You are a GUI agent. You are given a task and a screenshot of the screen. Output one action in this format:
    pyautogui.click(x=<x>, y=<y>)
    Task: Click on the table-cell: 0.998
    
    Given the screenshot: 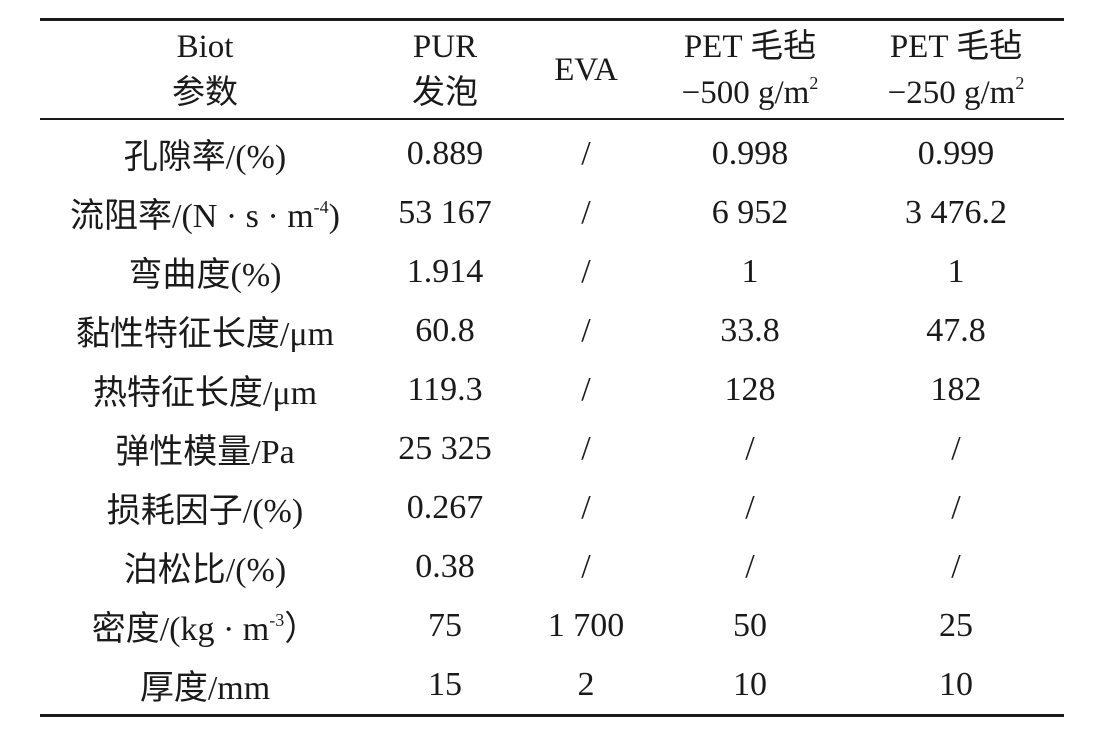 What is the action you would take?
    pyautogui.click(x=750, y=153)
    